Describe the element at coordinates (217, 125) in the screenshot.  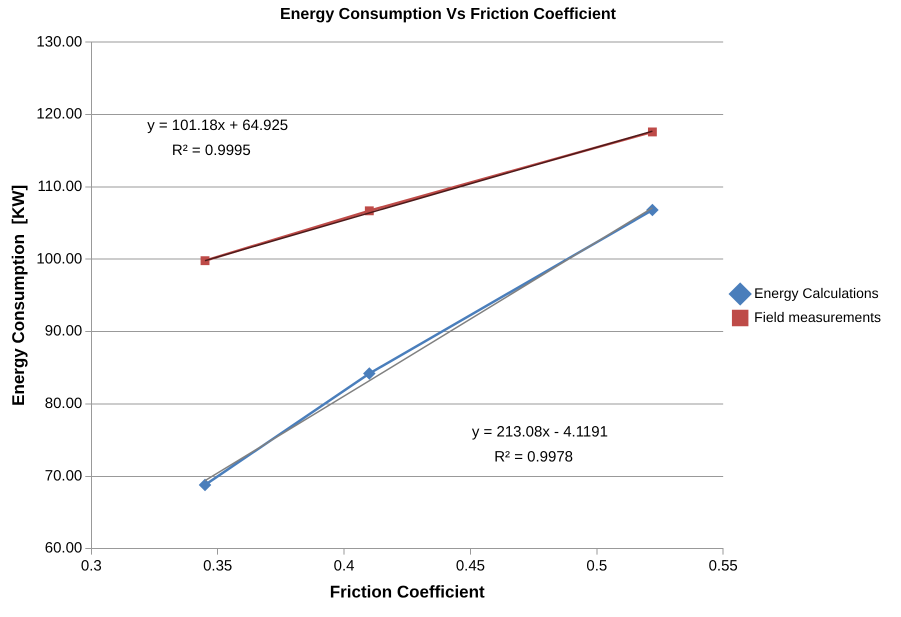
I see `annotation: y = 101.18x + 64.925` at that location.